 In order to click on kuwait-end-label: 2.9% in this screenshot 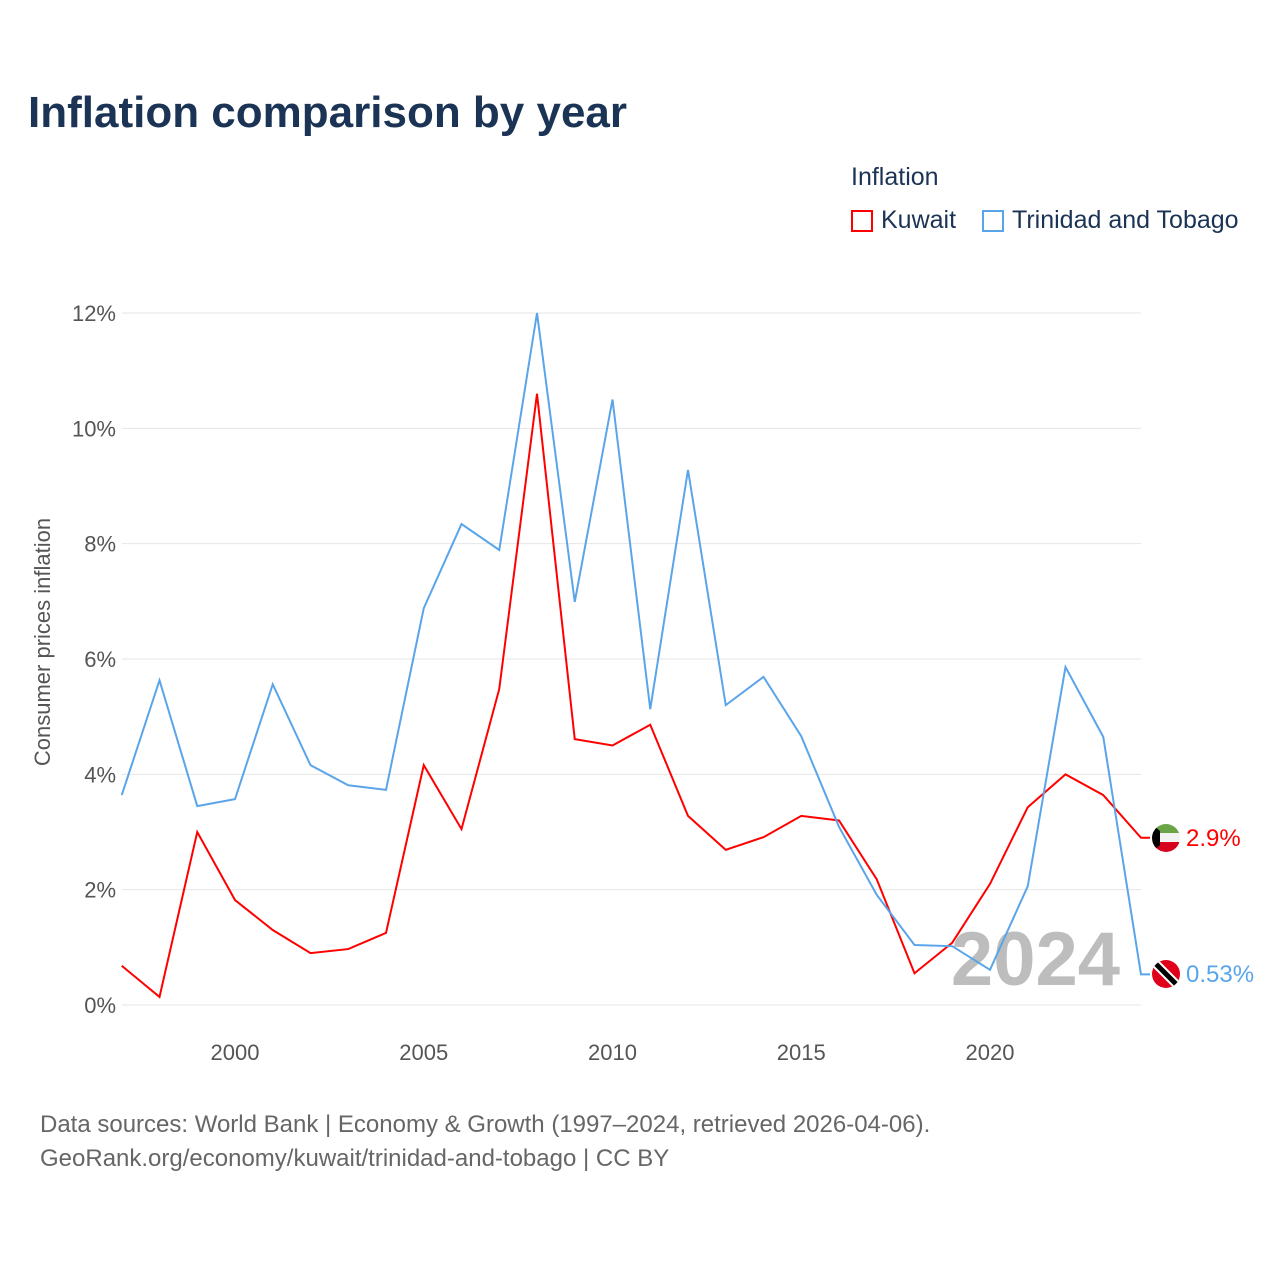, I will do `click(1213, 838)`.